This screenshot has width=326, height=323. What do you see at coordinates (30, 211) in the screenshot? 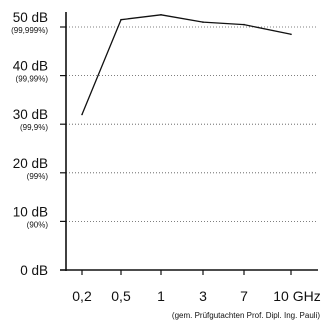
I see `y-tick-label: 10 dB` at bounding box center [30, 211].